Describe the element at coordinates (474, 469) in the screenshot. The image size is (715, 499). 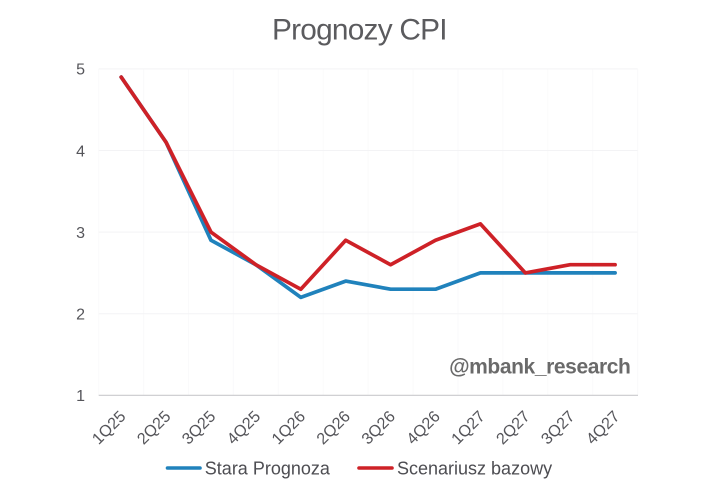
I see `svg-text: Scenariusz bazowy` at that location.